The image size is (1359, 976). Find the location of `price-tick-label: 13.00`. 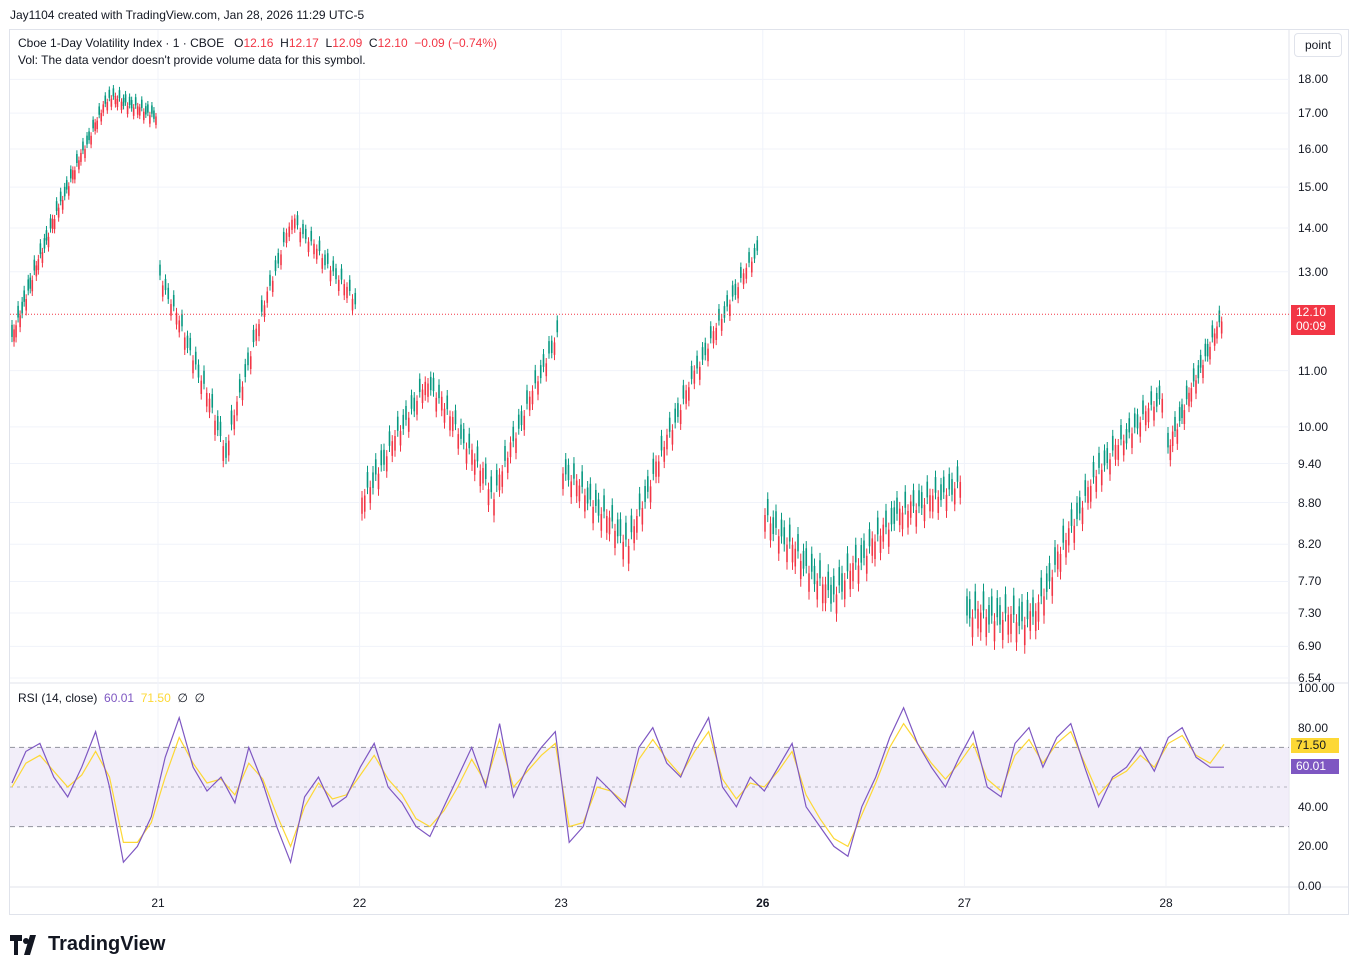

price-tick-label: 13.00 is located at coordinates (1313, 271).